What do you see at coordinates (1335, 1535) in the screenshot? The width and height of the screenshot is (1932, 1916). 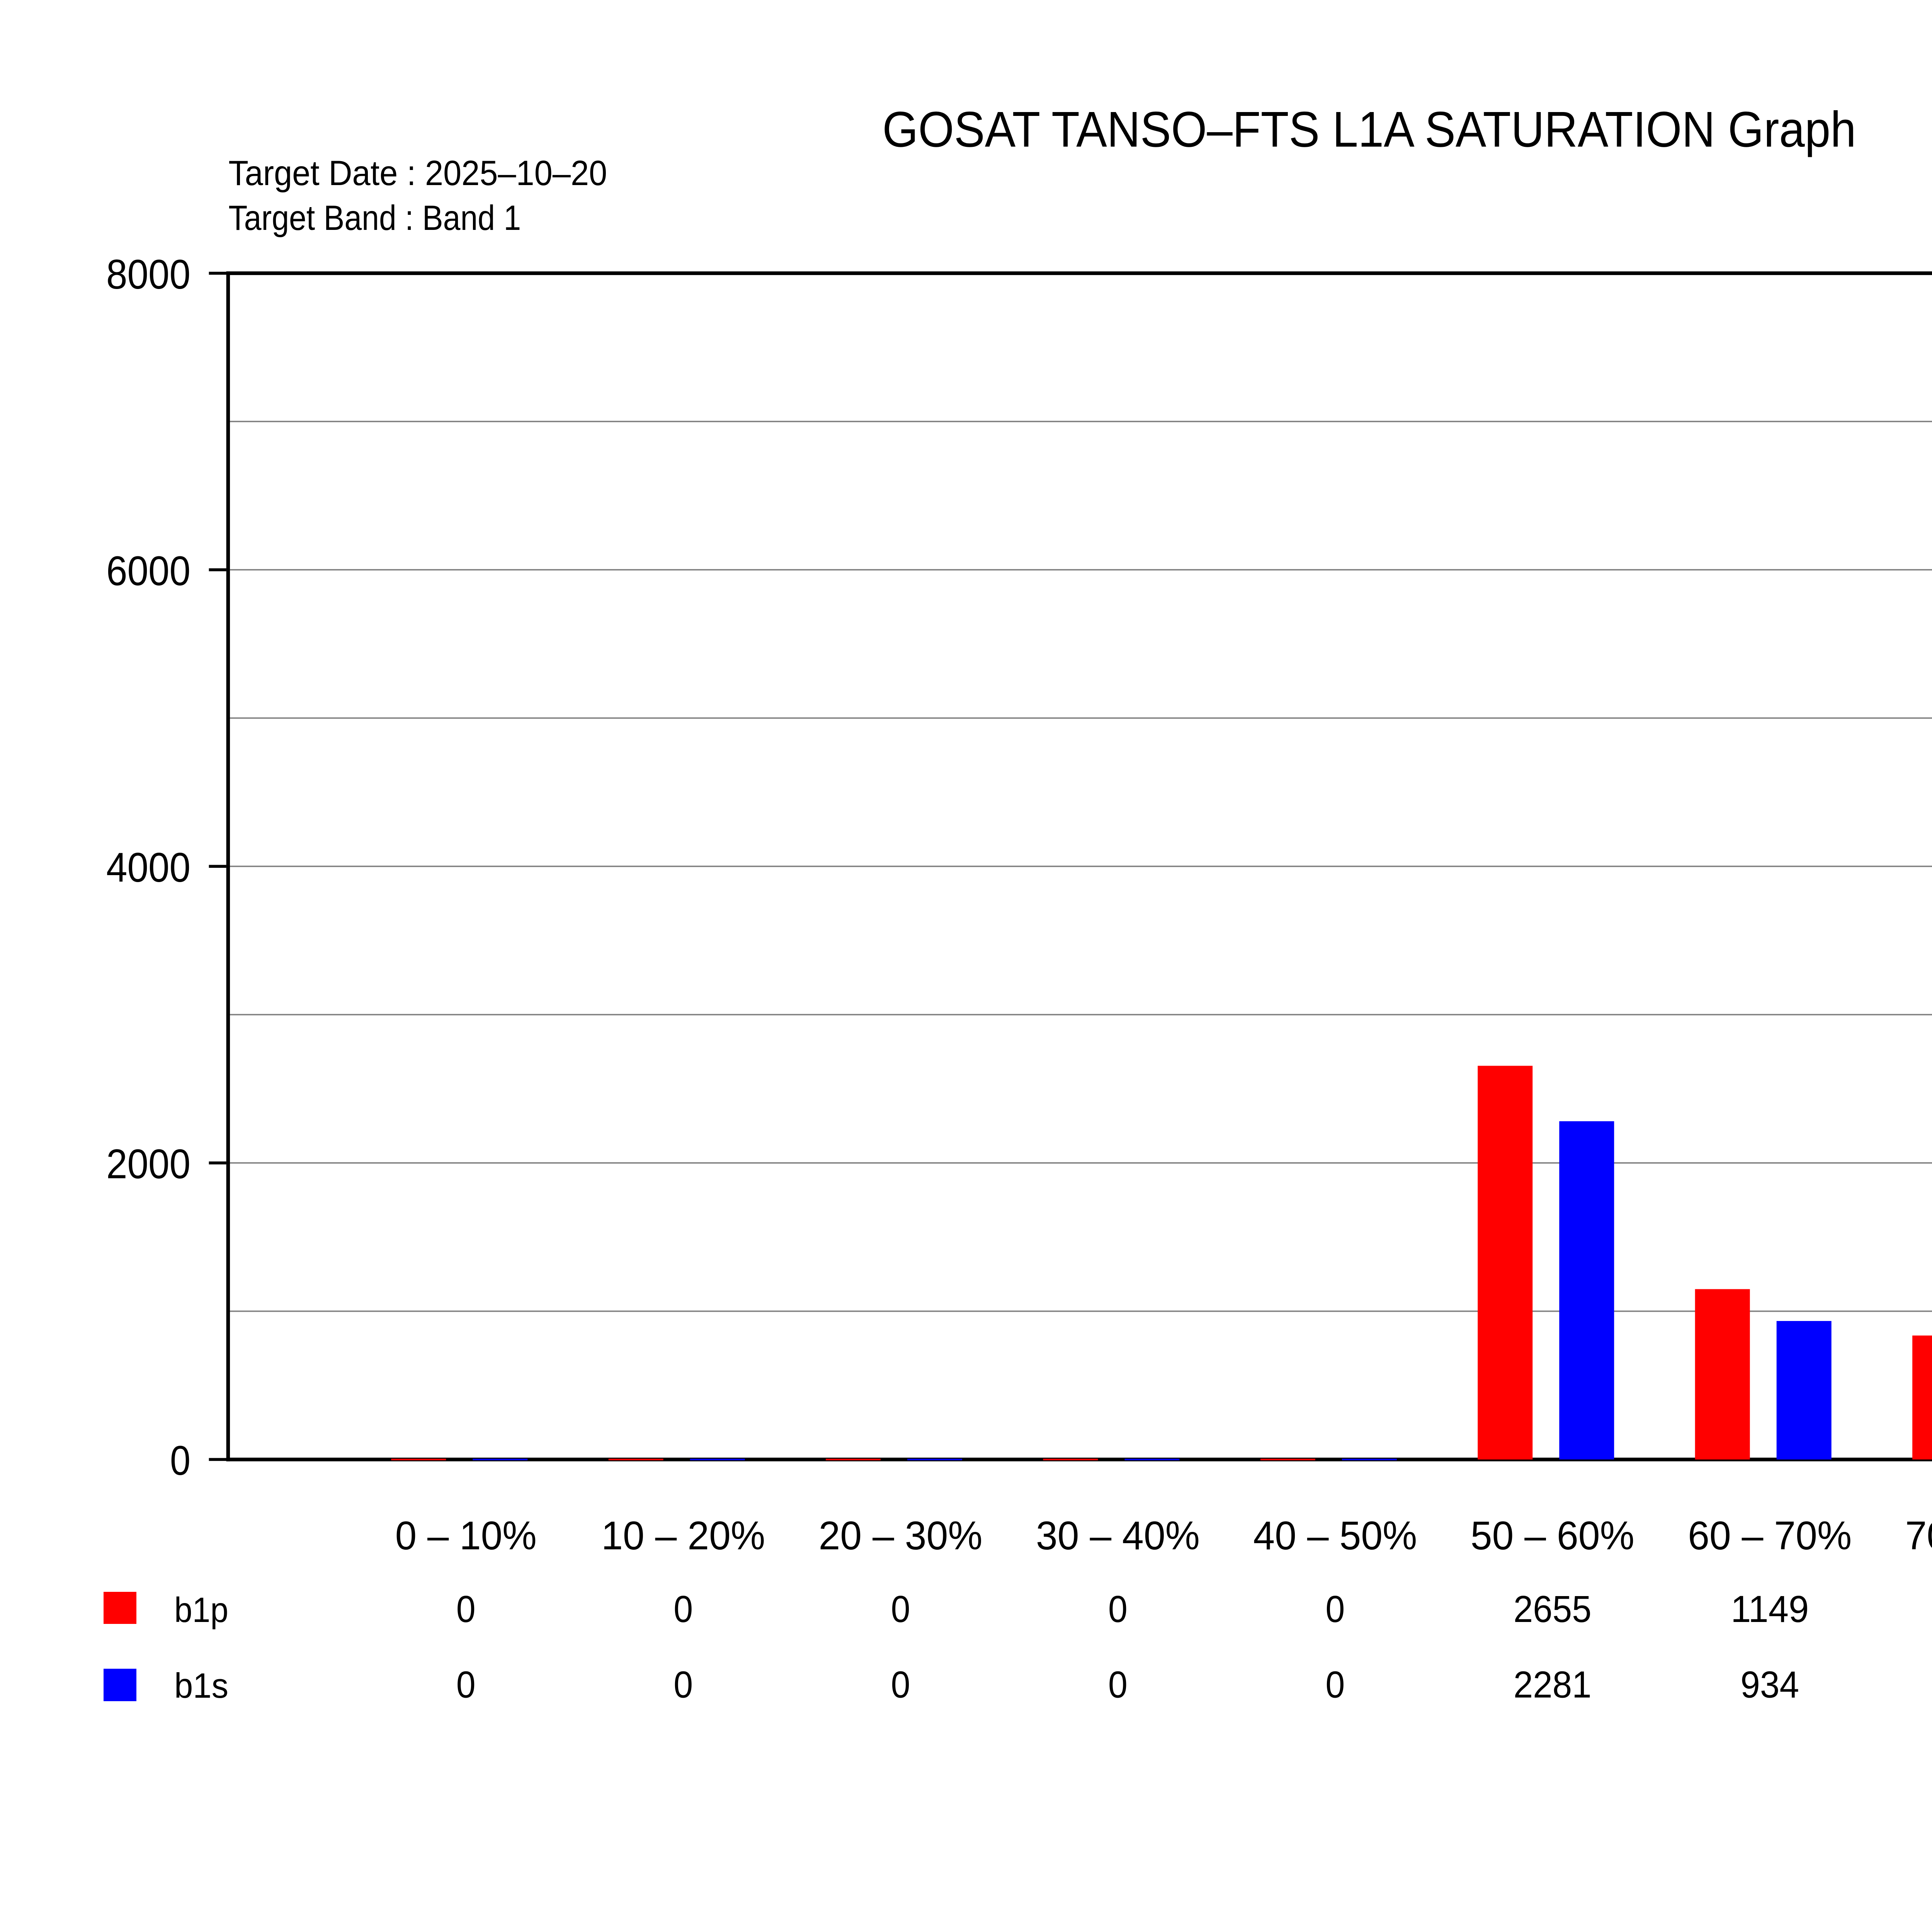 I see `svg-text: 40 – 50%` at bounding box center [1335, 1535].